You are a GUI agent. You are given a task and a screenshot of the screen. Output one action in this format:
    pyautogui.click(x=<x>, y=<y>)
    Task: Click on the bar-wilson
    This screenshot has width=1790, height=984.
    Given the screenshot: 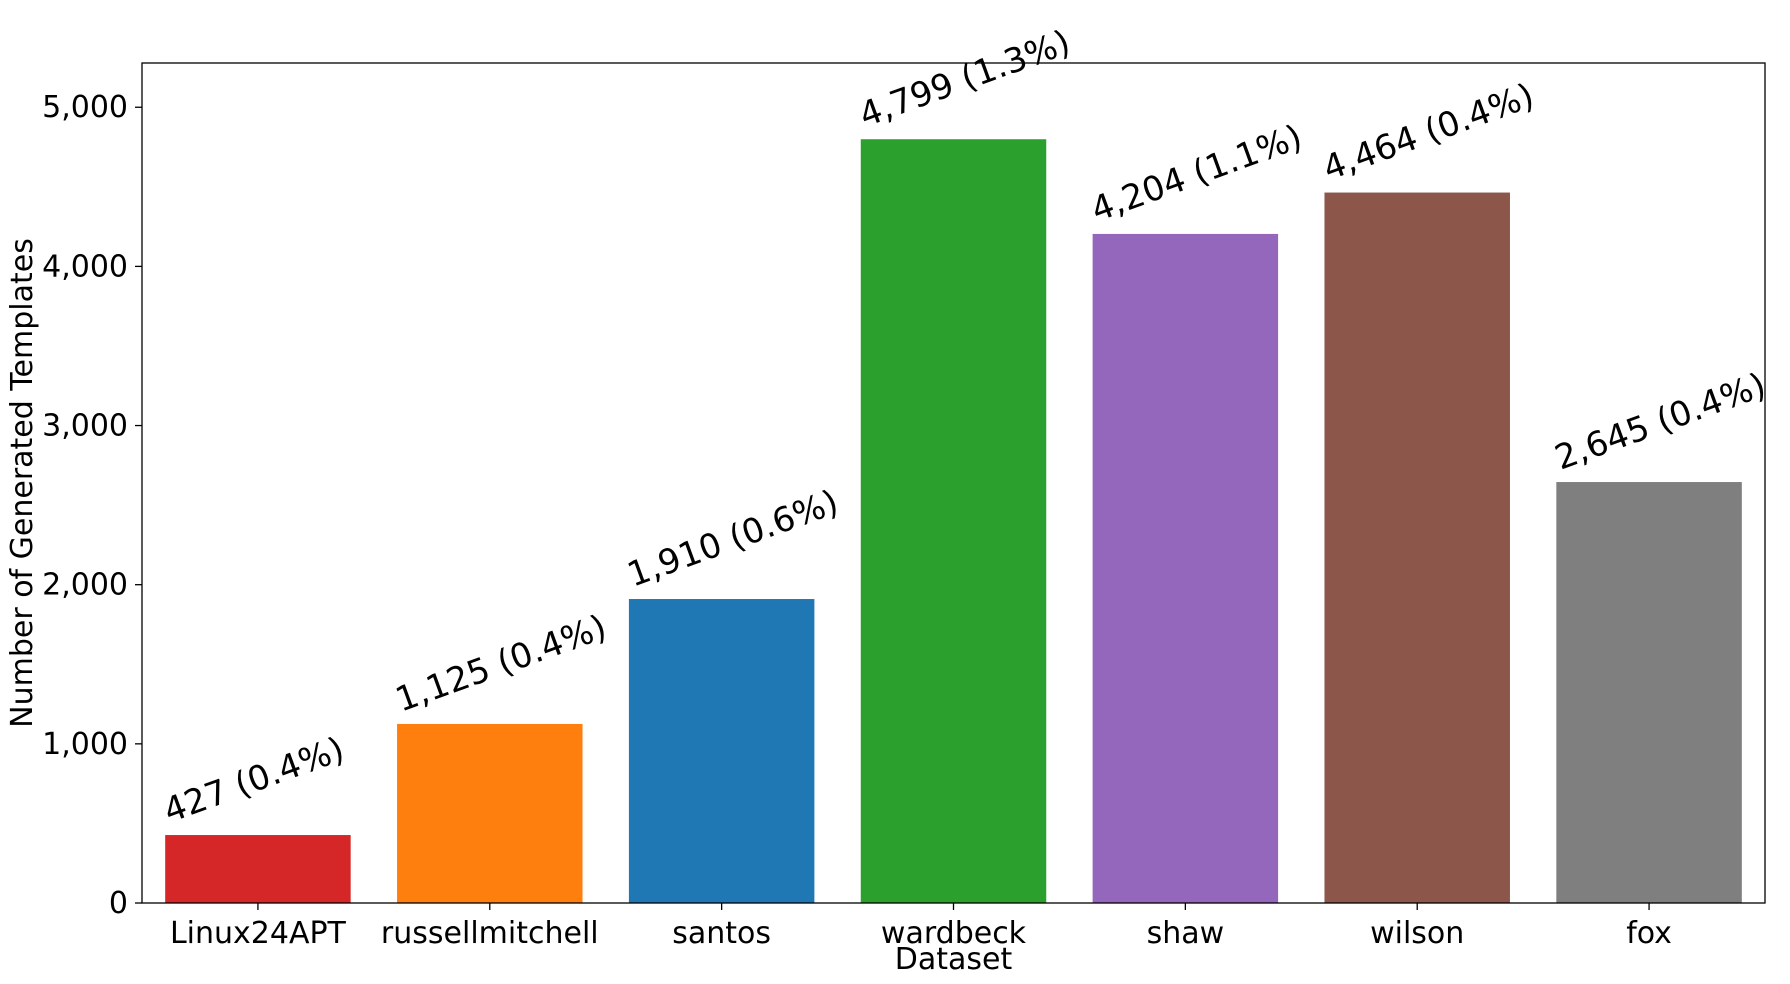 What is the action you would take?
    pyautogui.click(x=1417, y=547)
    